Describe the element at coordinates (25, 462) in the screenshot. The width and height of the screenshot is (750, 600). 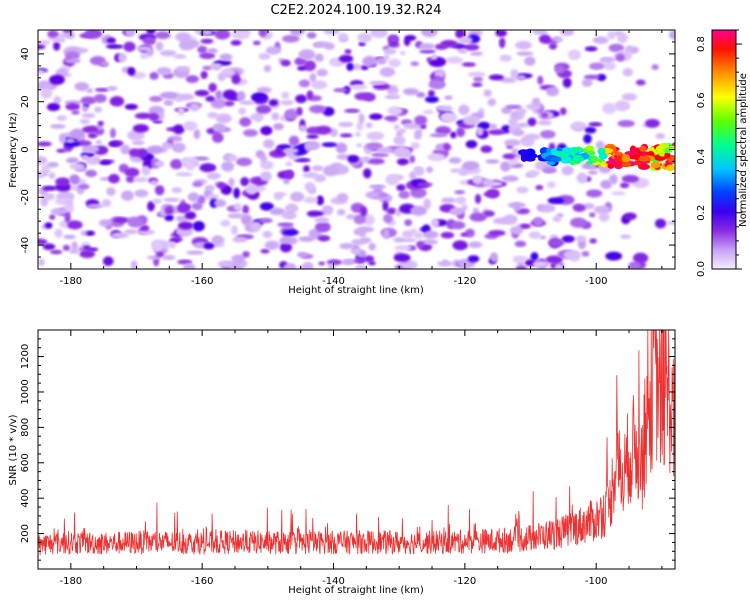
I see `y-tick-label: 600` at that location.